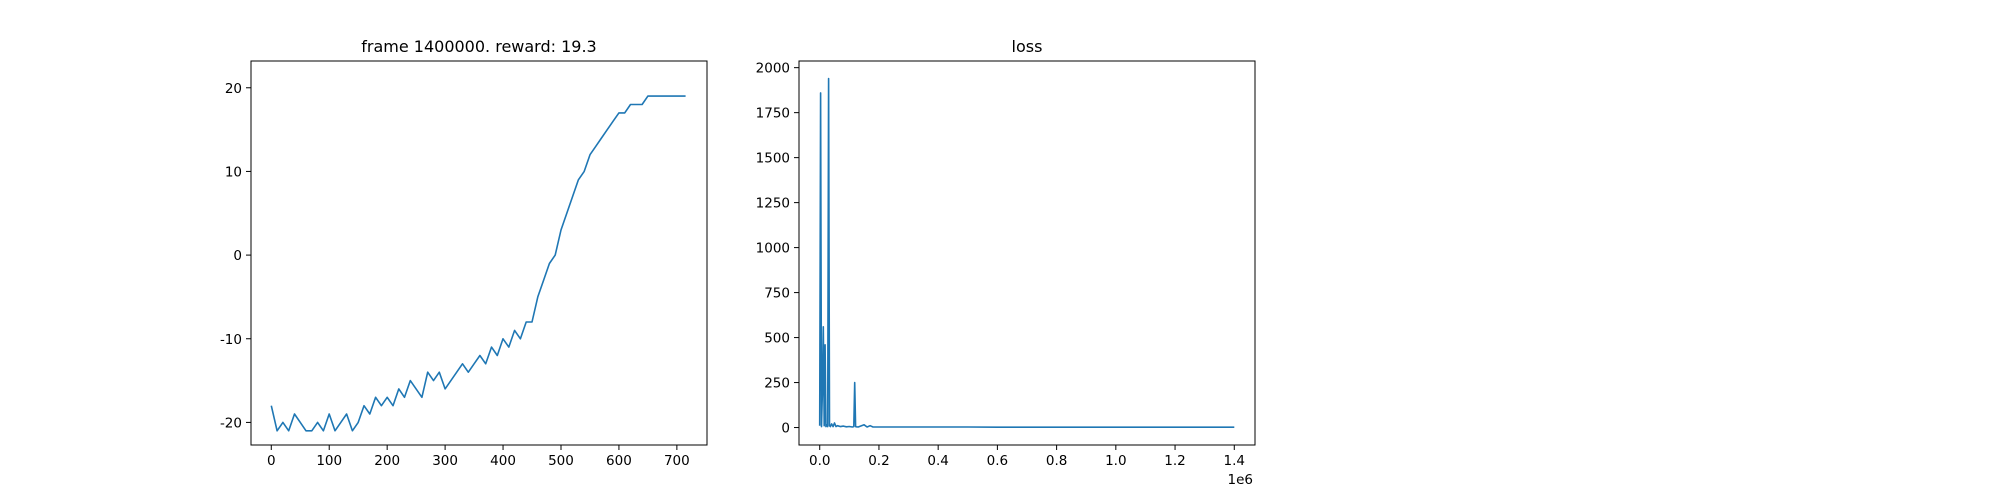  I want to click on loss-ytick-label: 750, so click(777, 294).